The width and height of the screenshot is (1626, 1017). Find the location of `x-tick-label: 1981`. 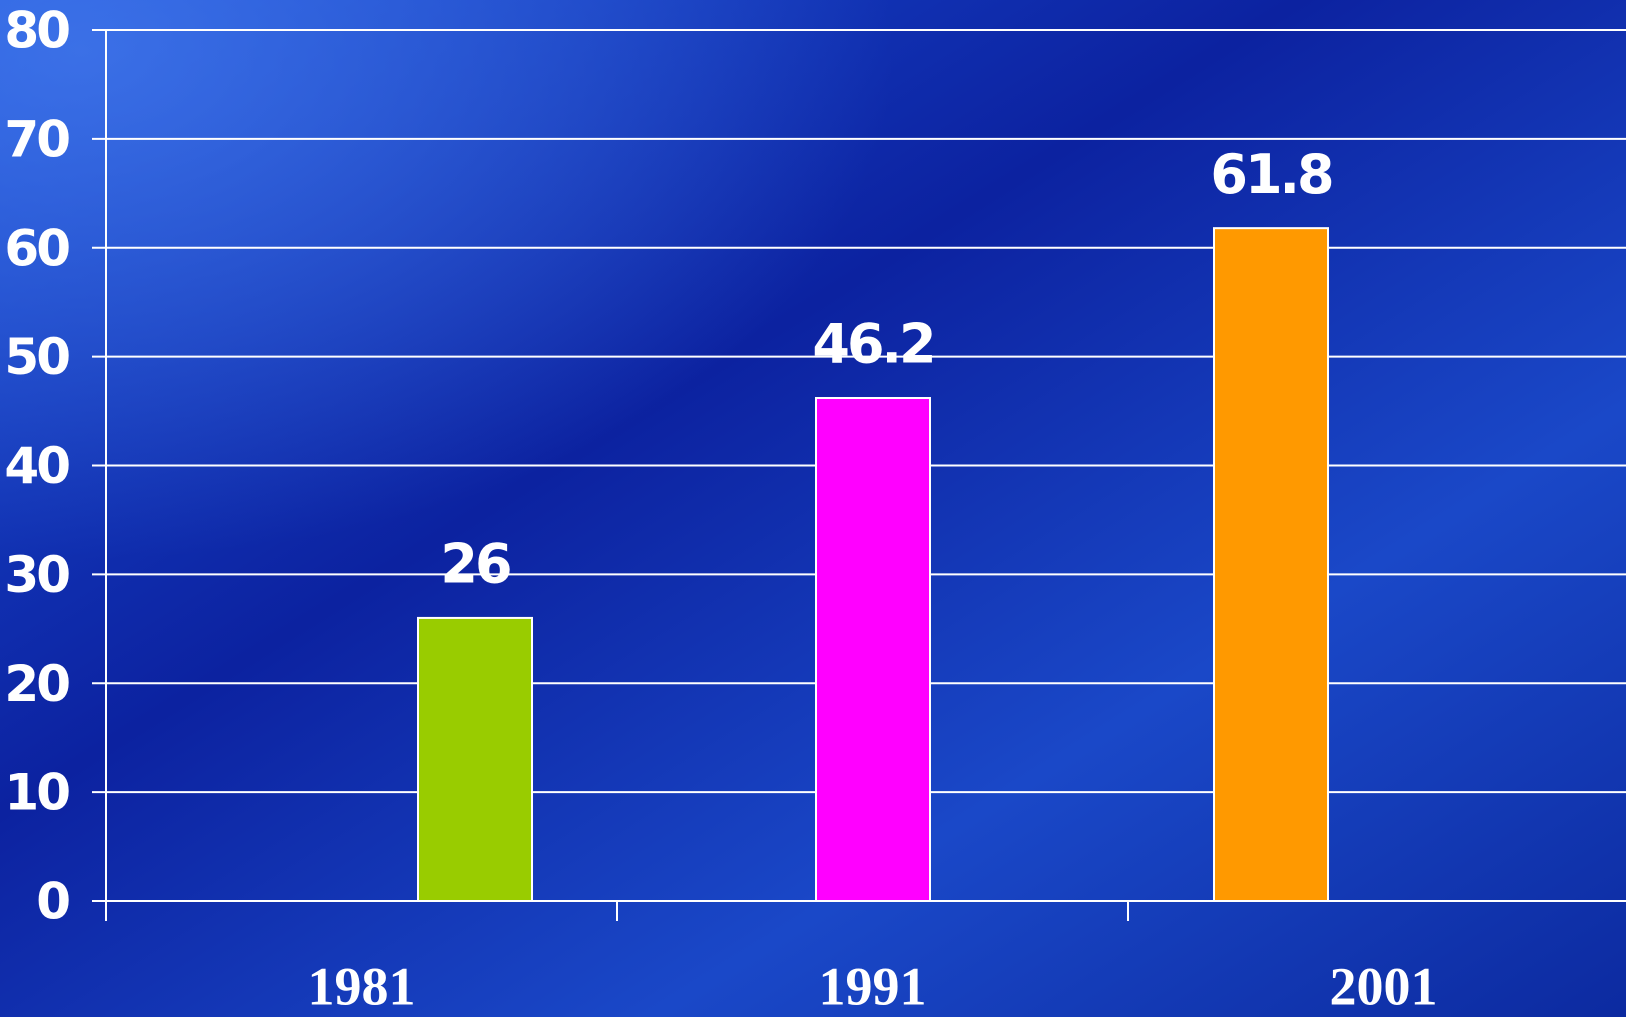

x-tick-label: 1981 is located at coordinates (362, 986).